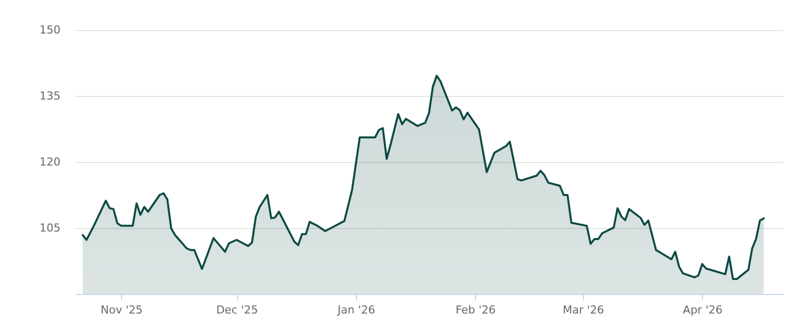 The height and width of the screenshot is (324, 800). I want to click on x-tick-label: Apr '26, so click(702, 310).